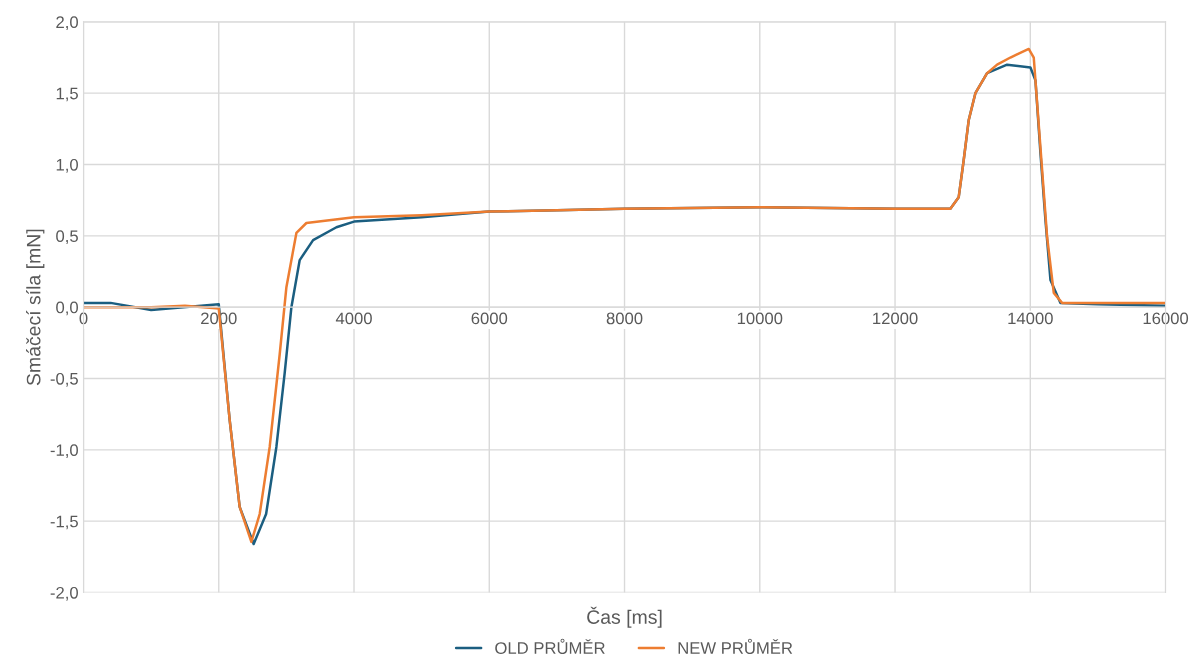 The height and width of the screenshot is (662, 1193). I want to click on legend-label: NEW PRŮMĚR, so click(735, 646).